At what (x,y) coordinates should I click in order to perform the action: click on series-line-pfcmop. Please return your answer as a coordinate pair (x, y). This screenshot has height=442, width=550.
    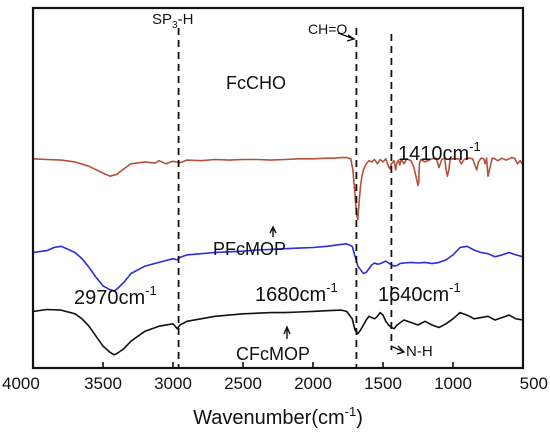
    Looking at the image, I should click on (278, 267).